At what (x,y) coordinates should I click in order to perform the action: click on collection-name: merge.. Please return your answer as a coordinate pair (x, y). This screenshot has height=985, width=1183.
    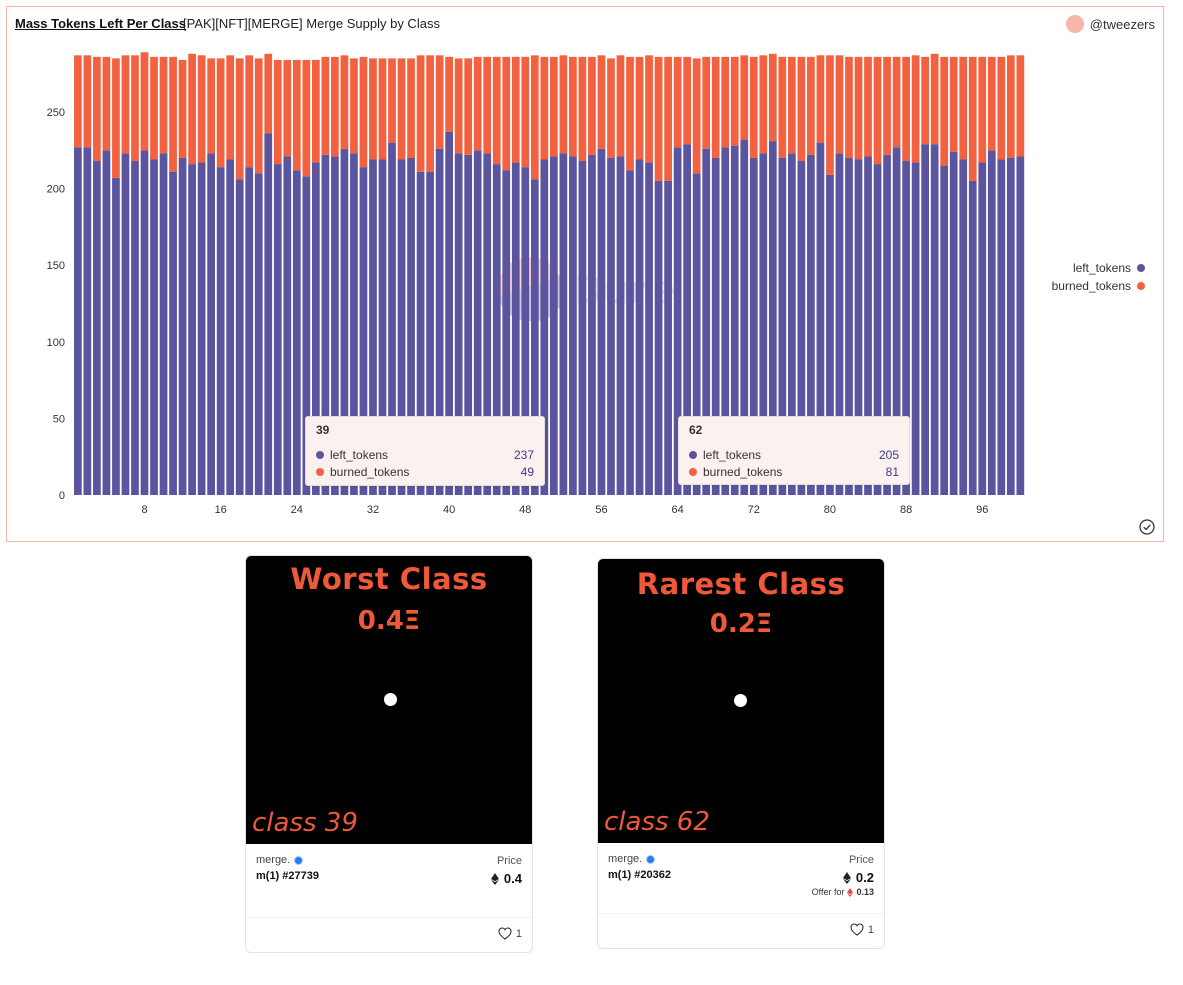
    Looking at the image, I should click on (632, 859).